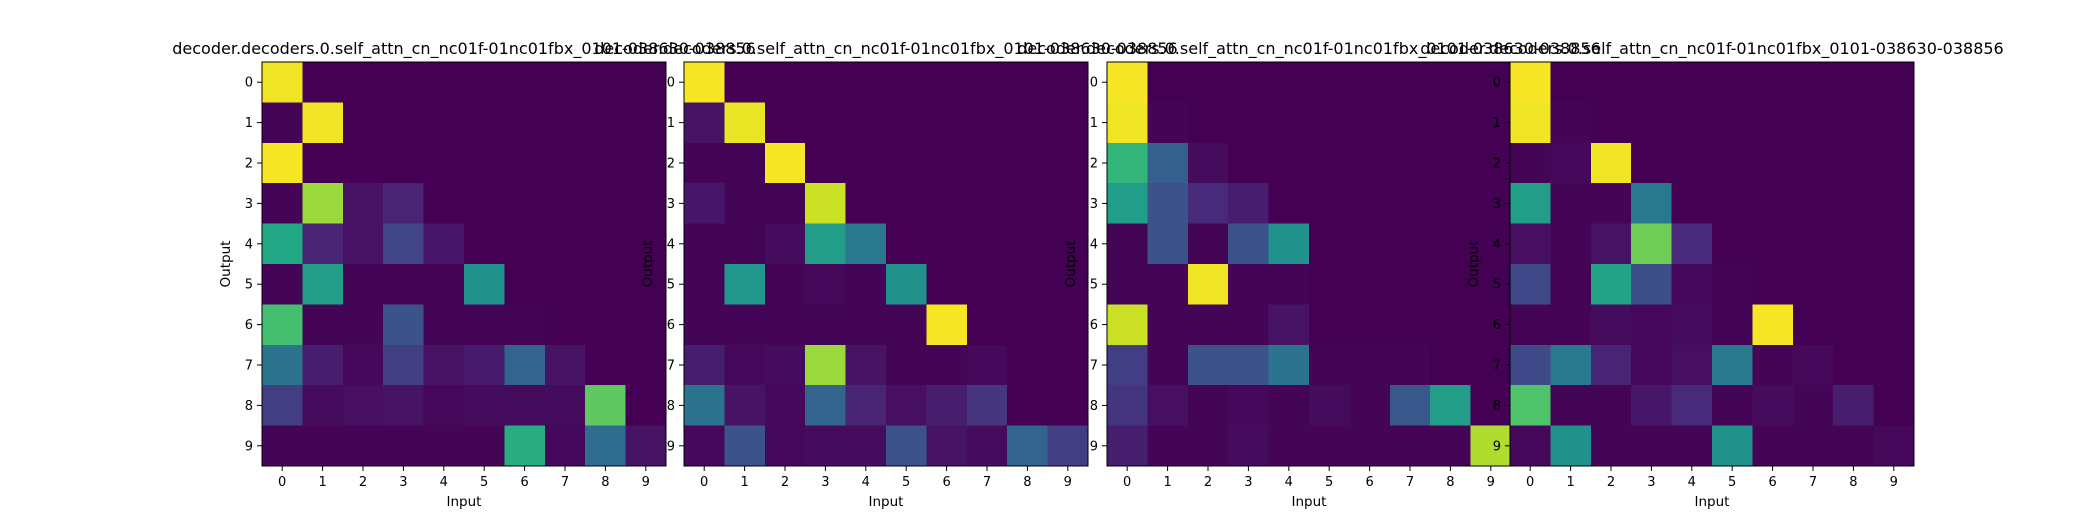  I want to click on x-tick-label: 9, so click(646, 482).